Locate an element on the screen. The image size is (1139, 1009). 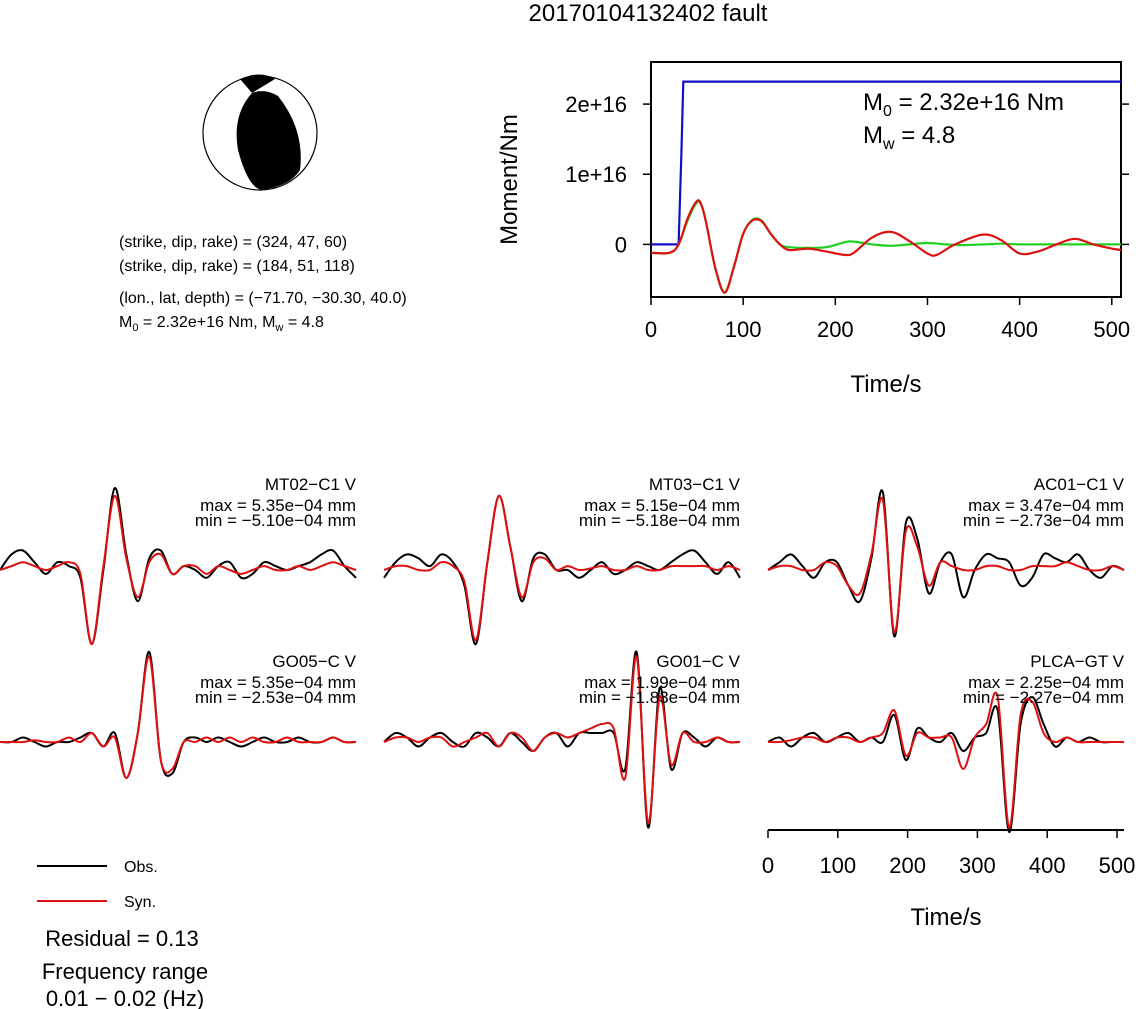
waveform-x-tick-label: 300 is located at coordinates (977, 865).